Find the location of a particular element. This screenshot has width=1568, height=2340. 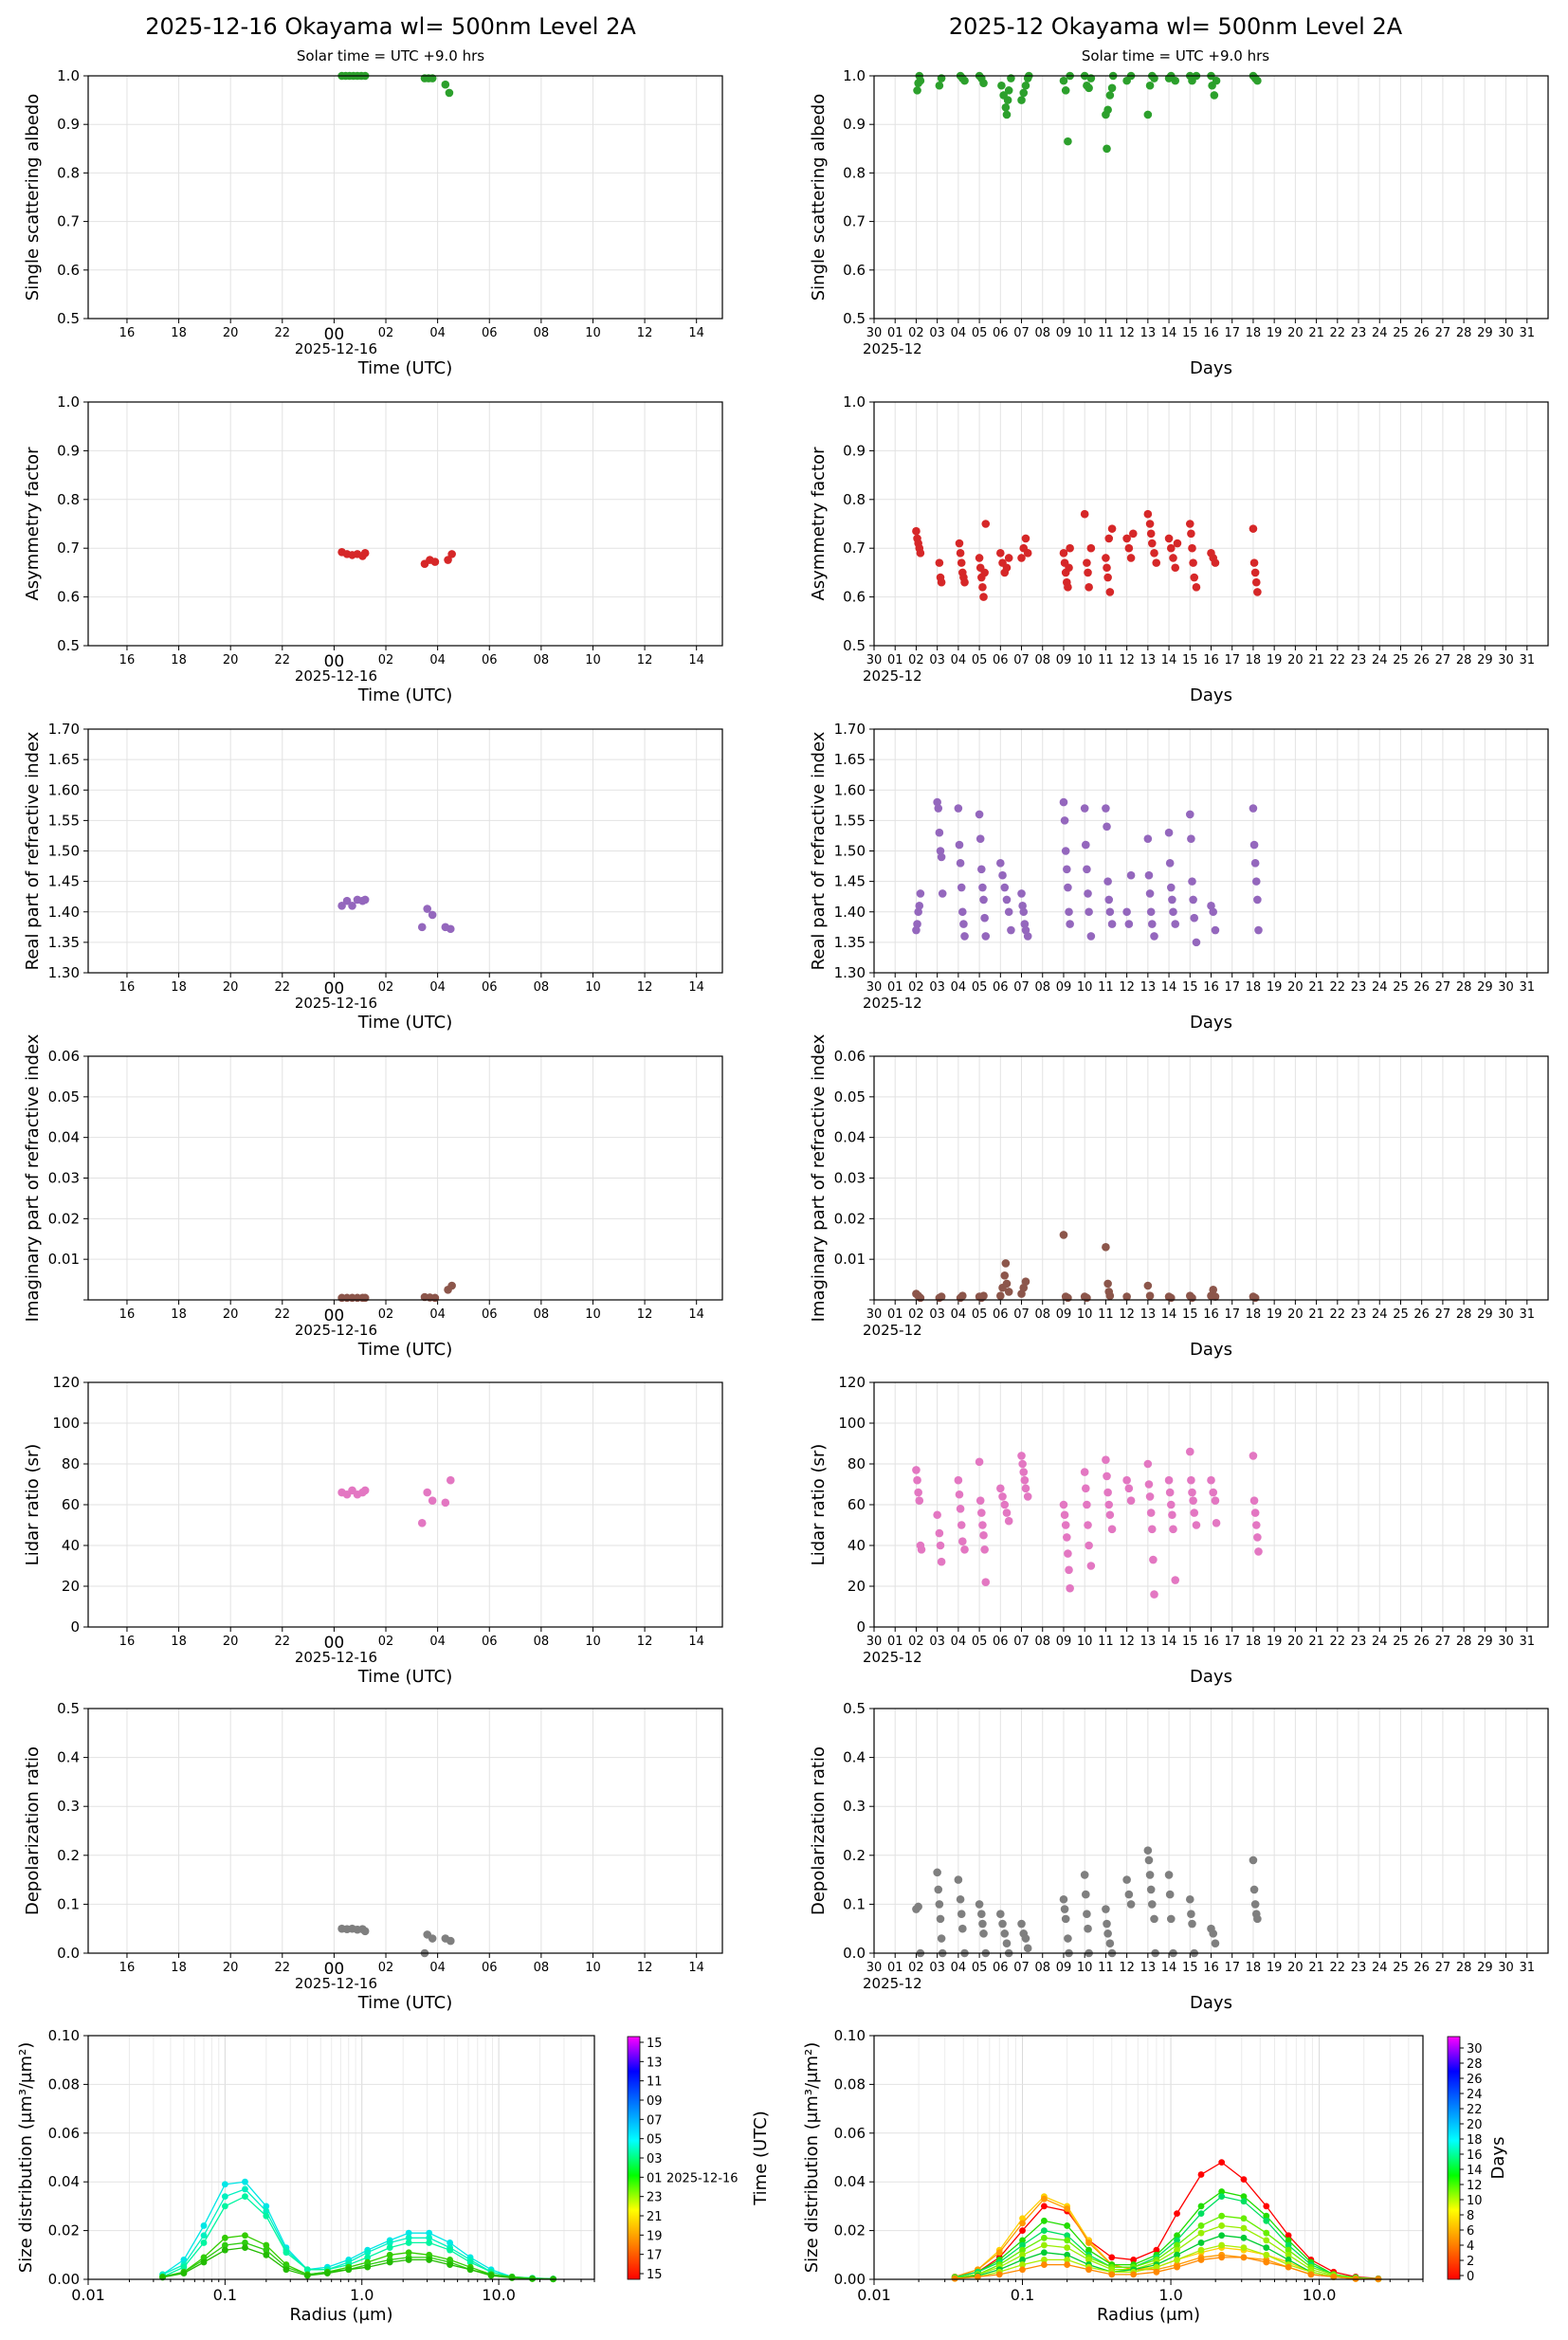

x-axis-label: Days is located at coordinates (1211, 2003).